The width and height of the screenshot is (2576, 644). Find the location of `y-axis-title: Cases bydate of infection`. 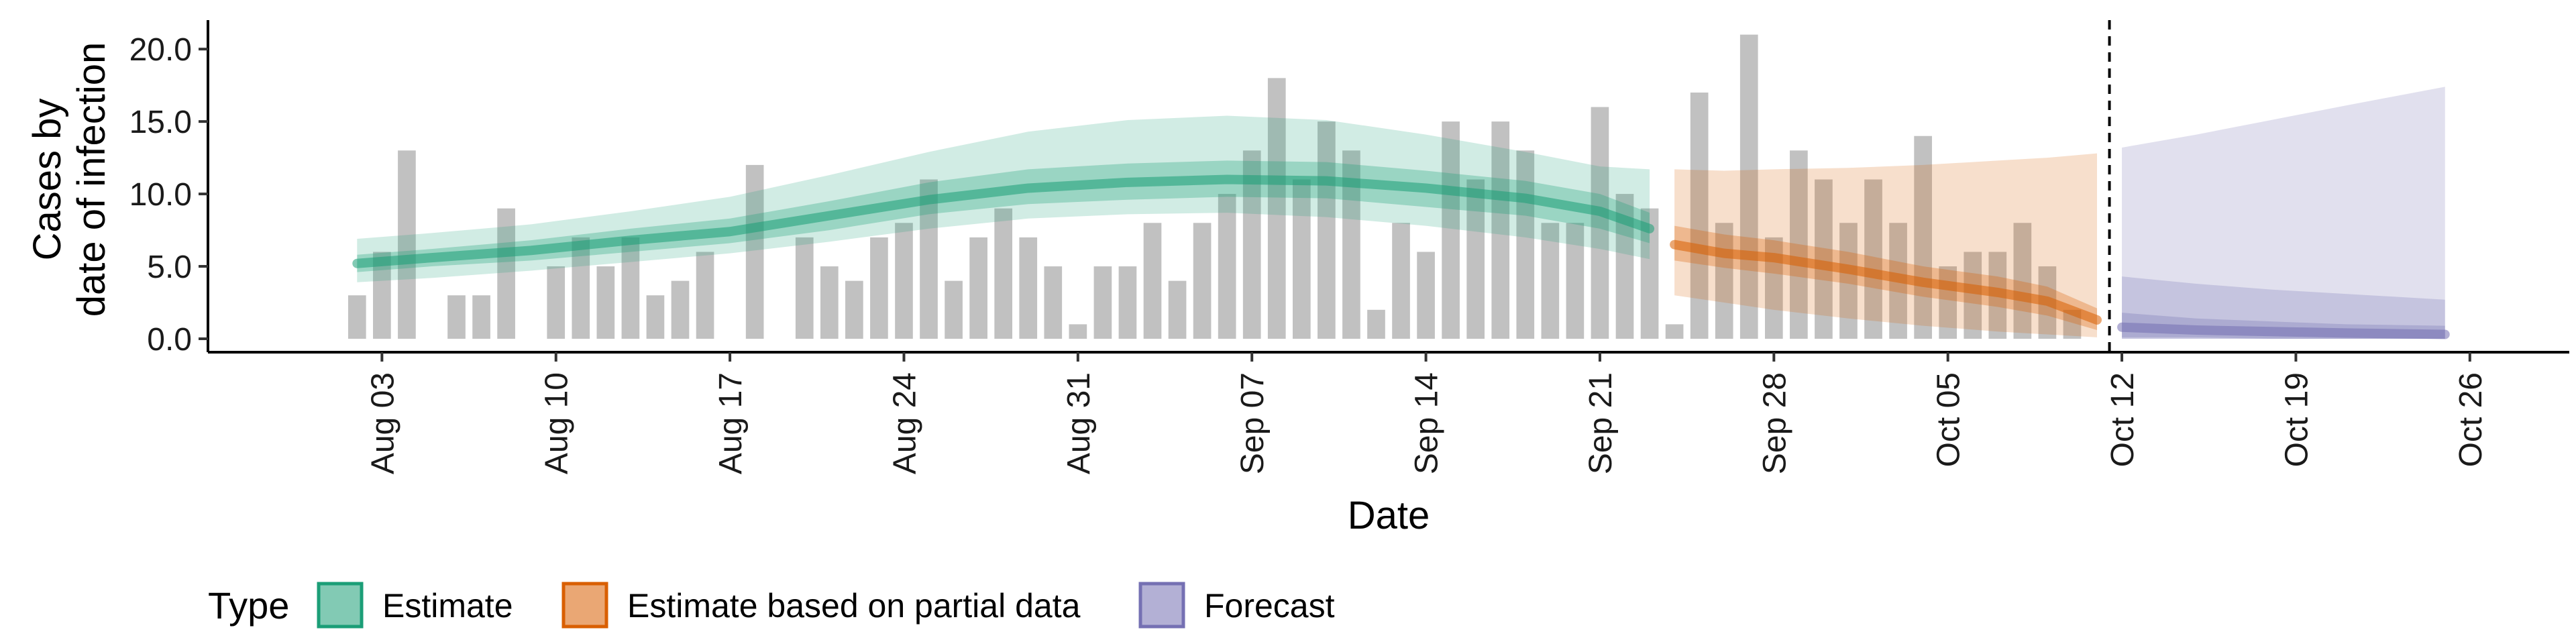

y-axis-title: Cases bydate of infection is located at coordinates (69, 179).